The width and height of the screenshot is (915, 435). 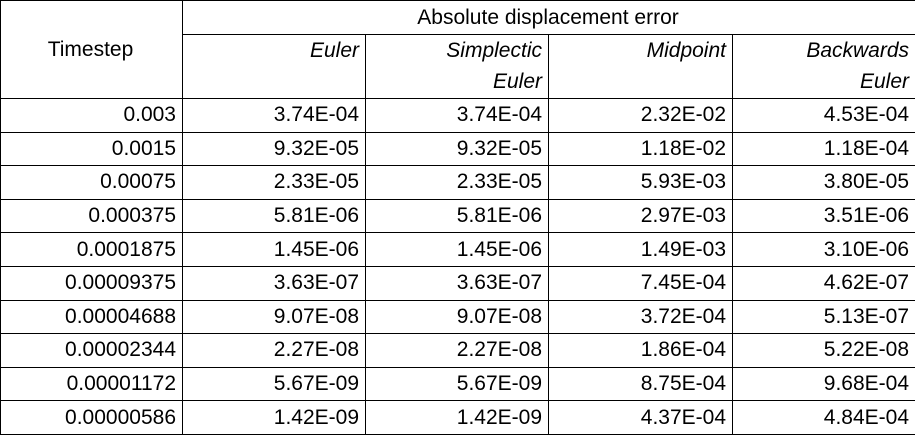 What do you see at coordinates (823, 283) in the screenshot?
I see `error-value-cell: 4.62E-07` at bounding box center [823, 283].